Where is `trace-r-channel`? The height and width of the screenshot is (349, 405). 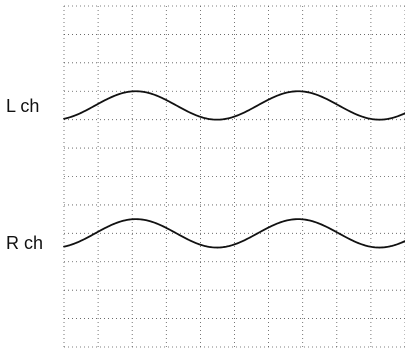 trace-r-channel is located at coordinates (234, 233).